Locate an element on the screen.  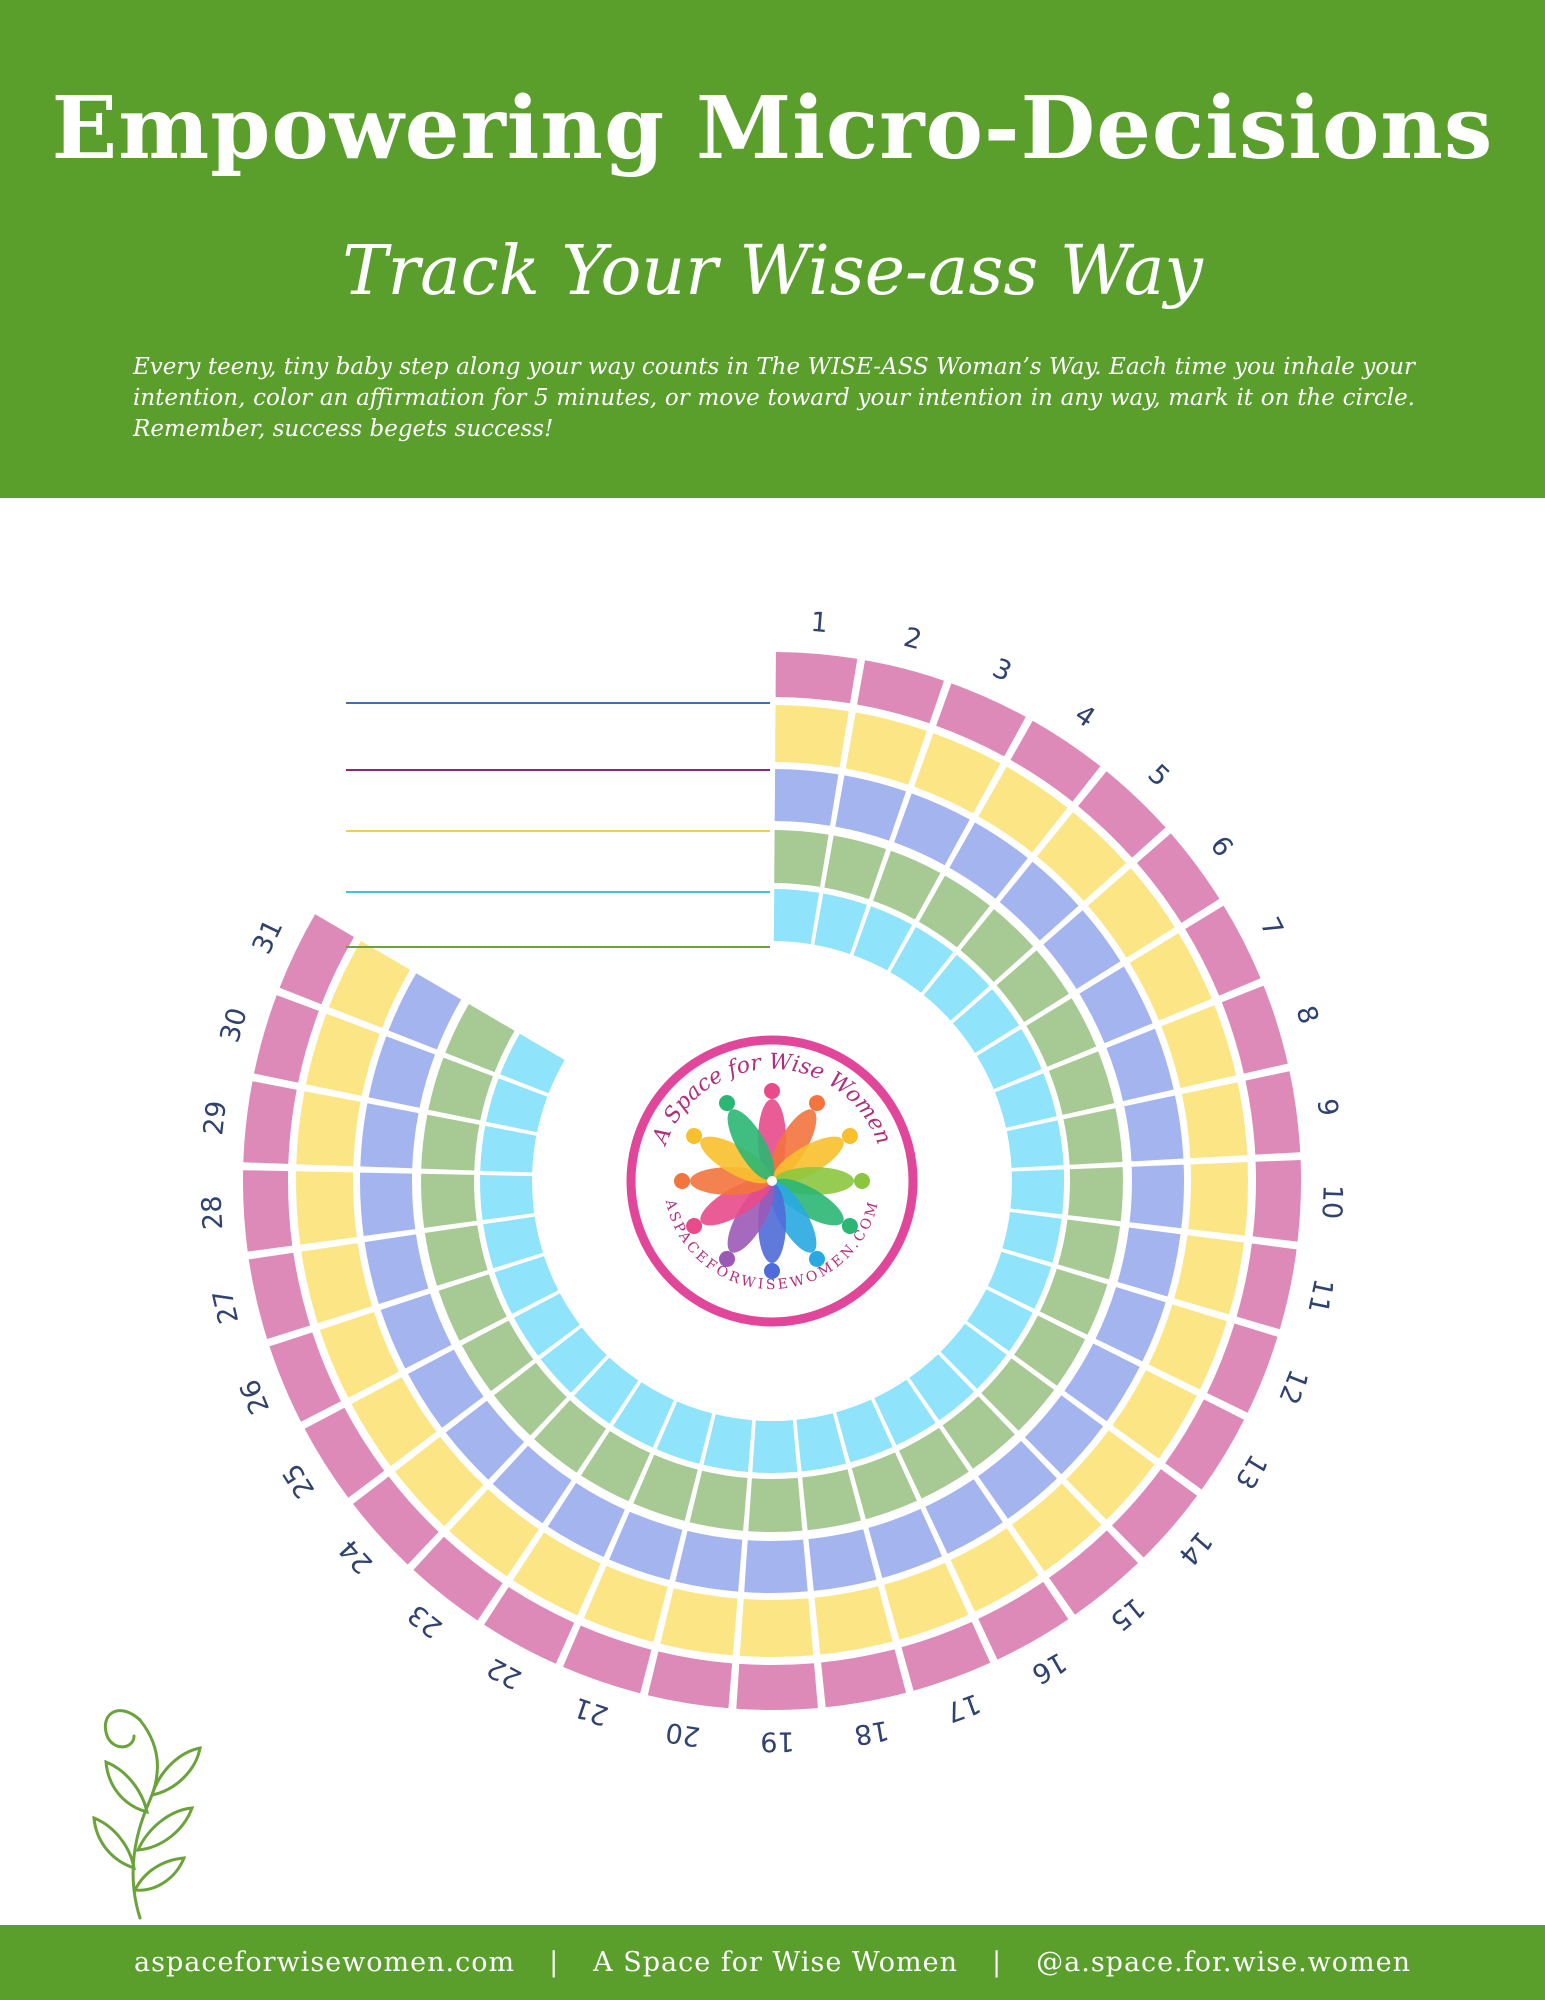
footer-social-handle: @a.space.for.wise.women is located at coordinates (1224, 1962).